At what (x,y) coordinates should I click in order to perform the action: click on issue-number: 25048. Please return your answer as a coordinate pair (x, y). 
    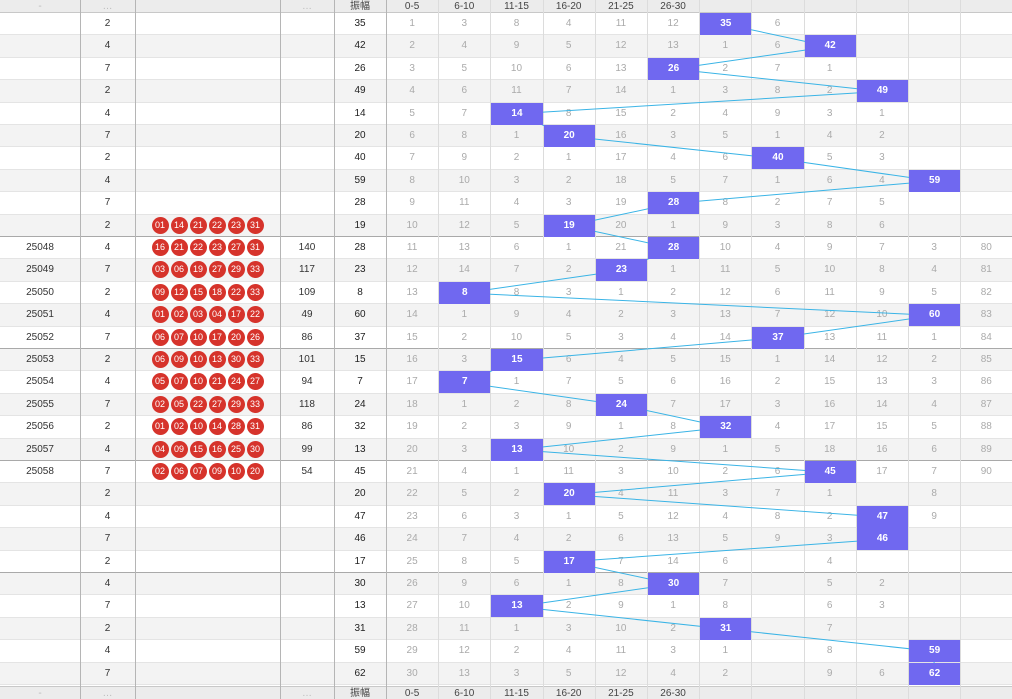
    Looking at the image, I should click on (40, 247).